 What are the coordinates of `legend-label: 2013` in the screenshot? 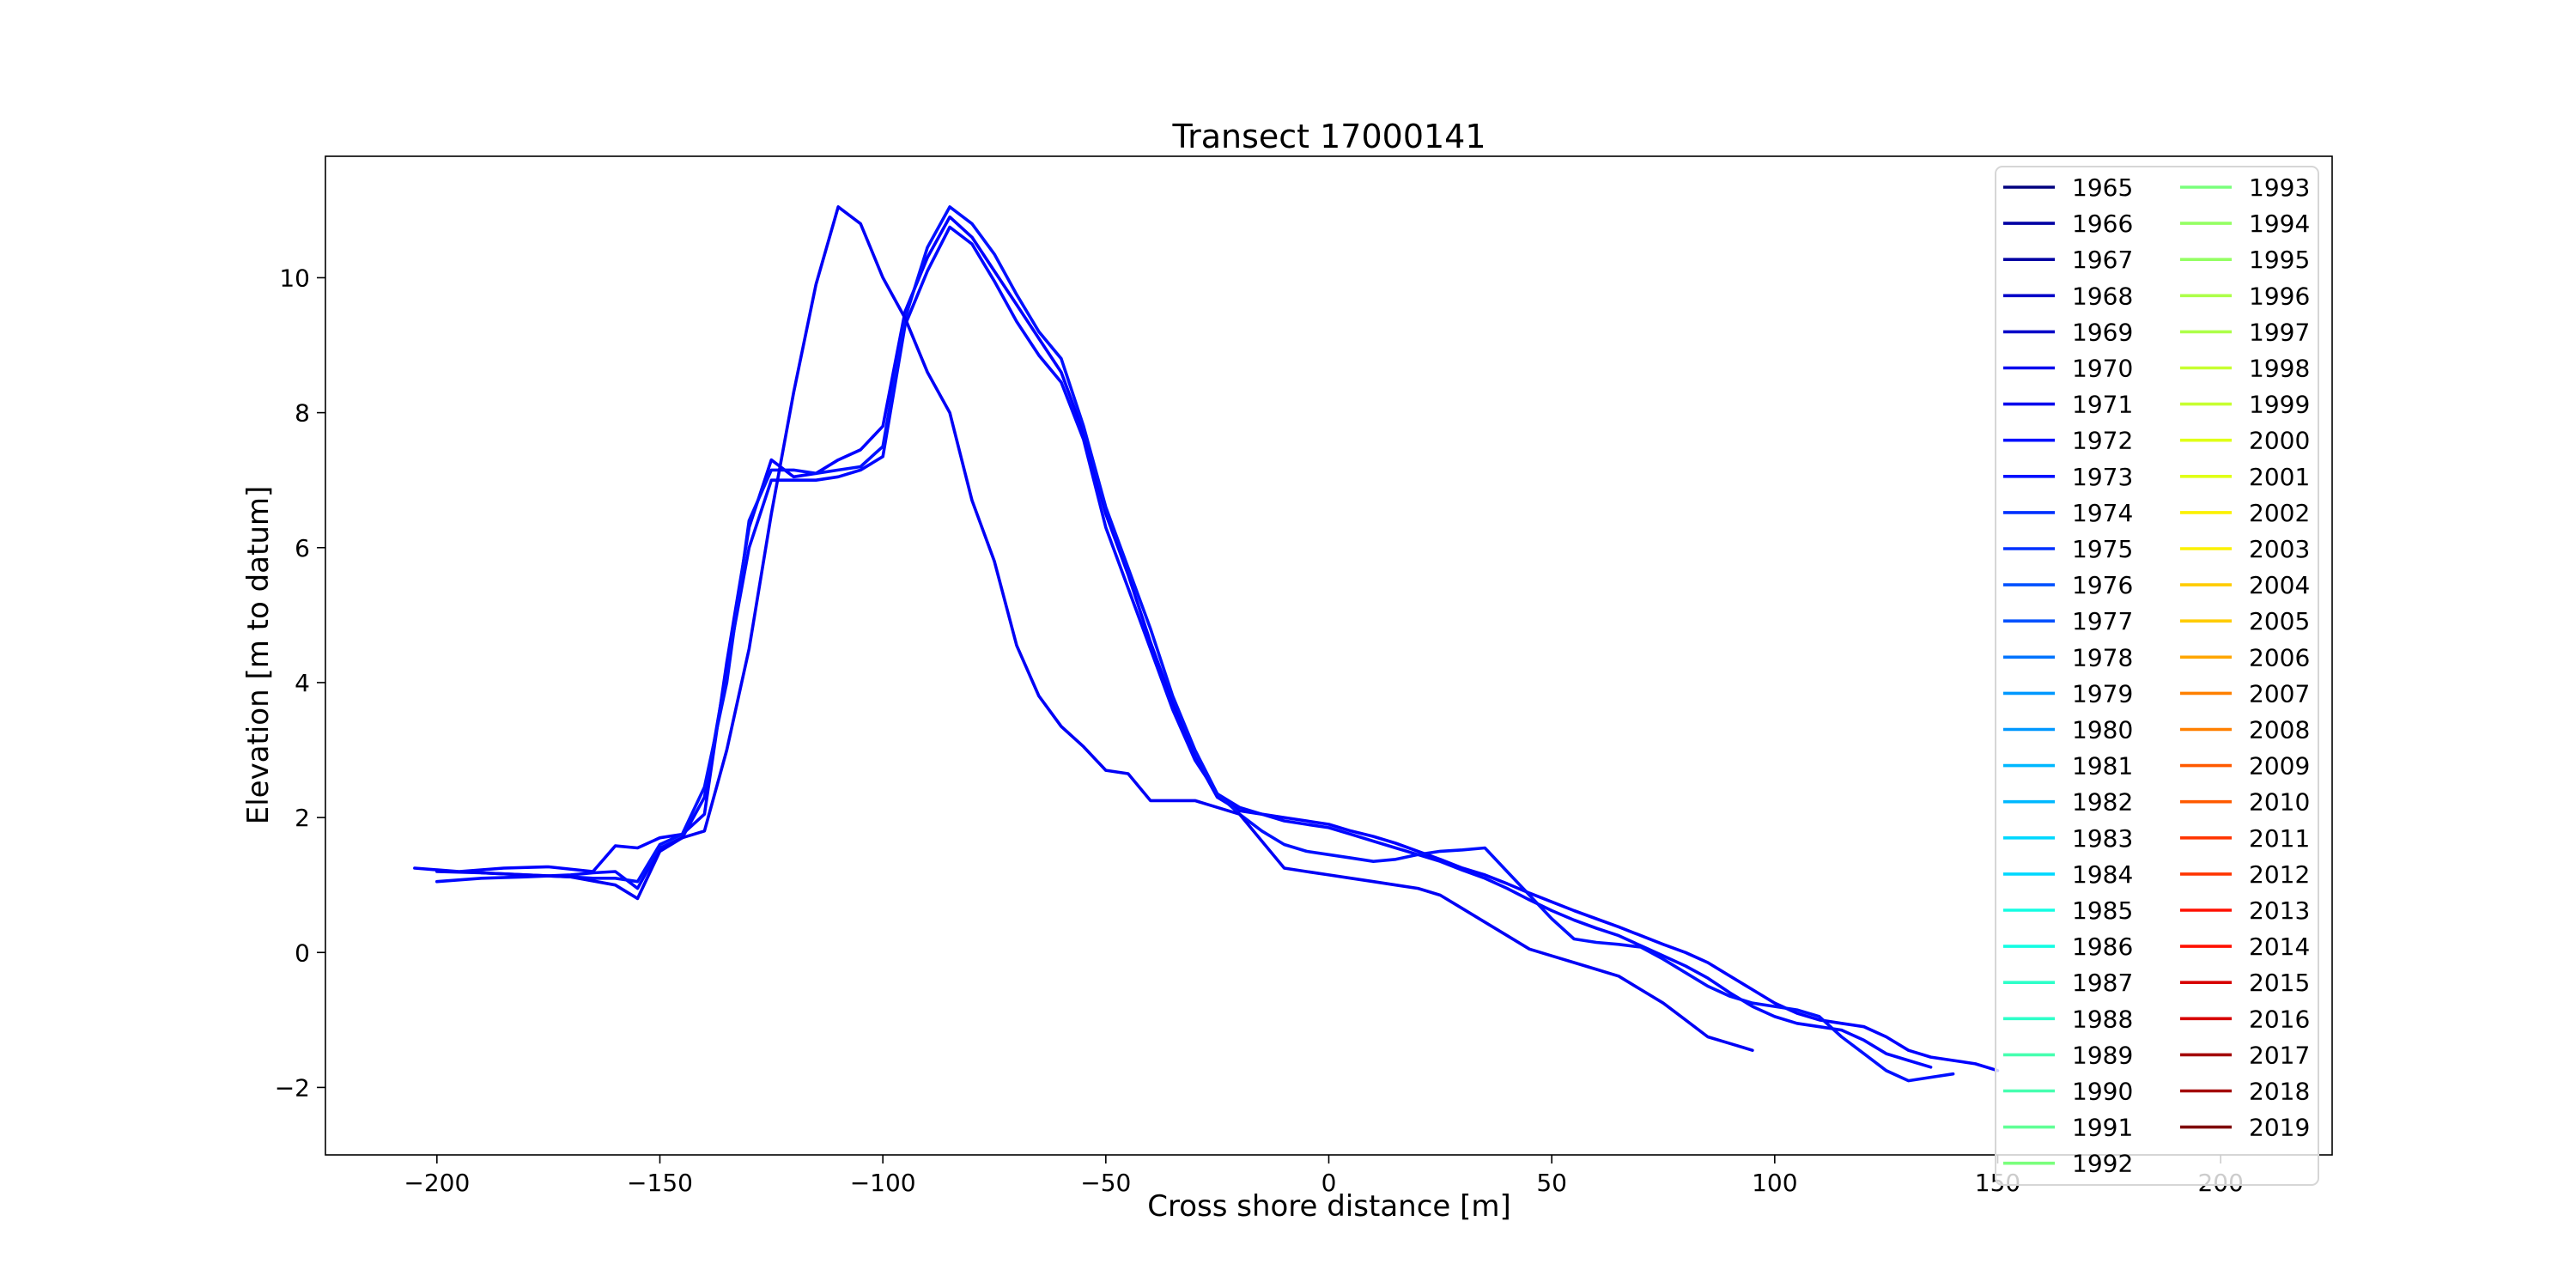 It's located at (2280, 910).